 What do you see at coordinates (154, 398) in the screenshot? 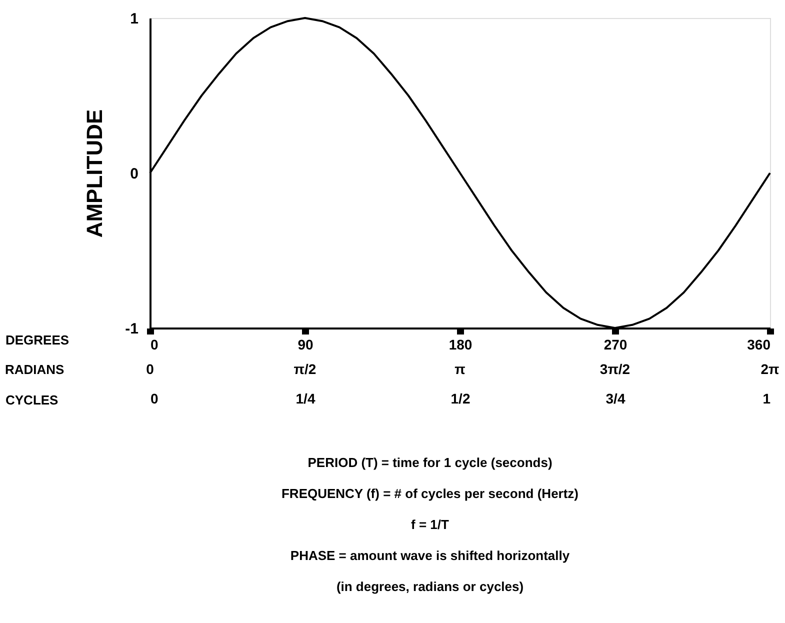
I see `x2-tick-label: 0` at bounding box center [154, 398].